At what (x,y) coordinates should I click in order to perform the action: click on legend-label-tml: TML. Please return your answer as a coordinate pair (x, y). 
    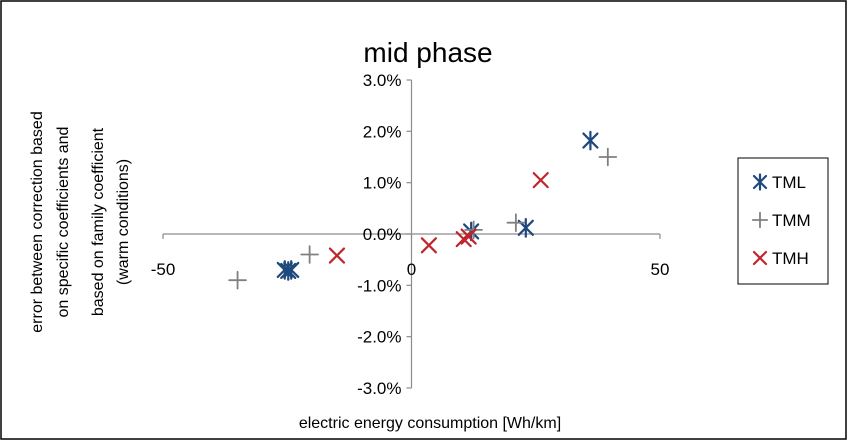
    Looking at the image, I should click on (789, 182).